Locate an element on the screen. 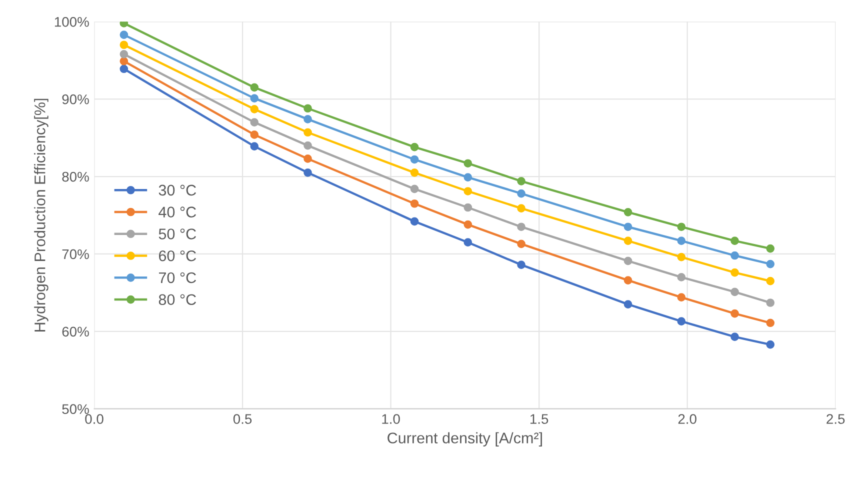 Image resolution: width=857 pixels, height=481 pixels. x-tick-label: 2.0 is located at coordinates (687, 419).